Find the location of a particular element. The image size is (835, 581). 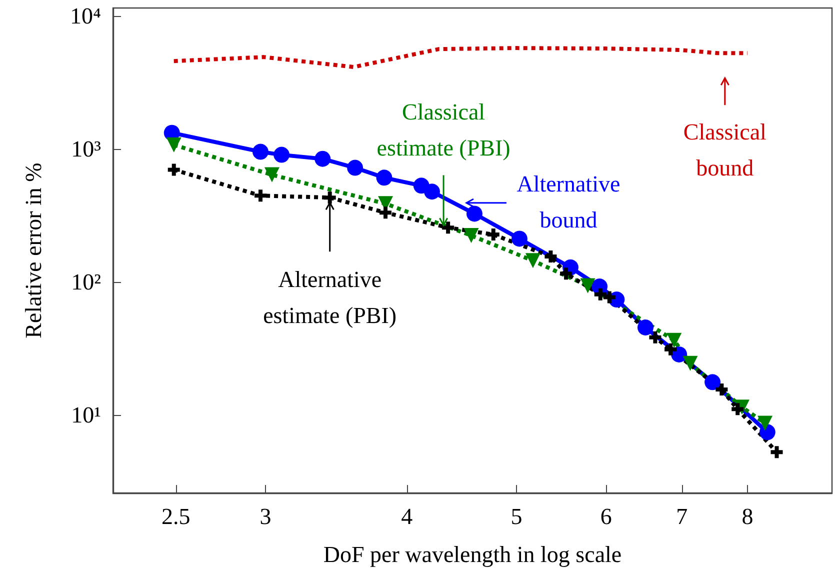

x-tick-label: 4 is located at coordinates (407, 516).